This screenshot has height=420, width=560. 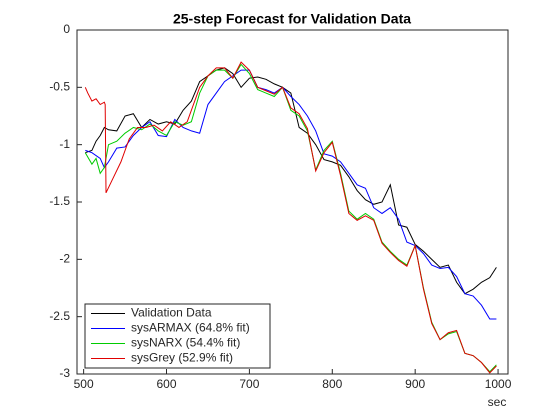 I want to click on legend-label: sysNARX (54.4% fit), so click(x=185, y=343).